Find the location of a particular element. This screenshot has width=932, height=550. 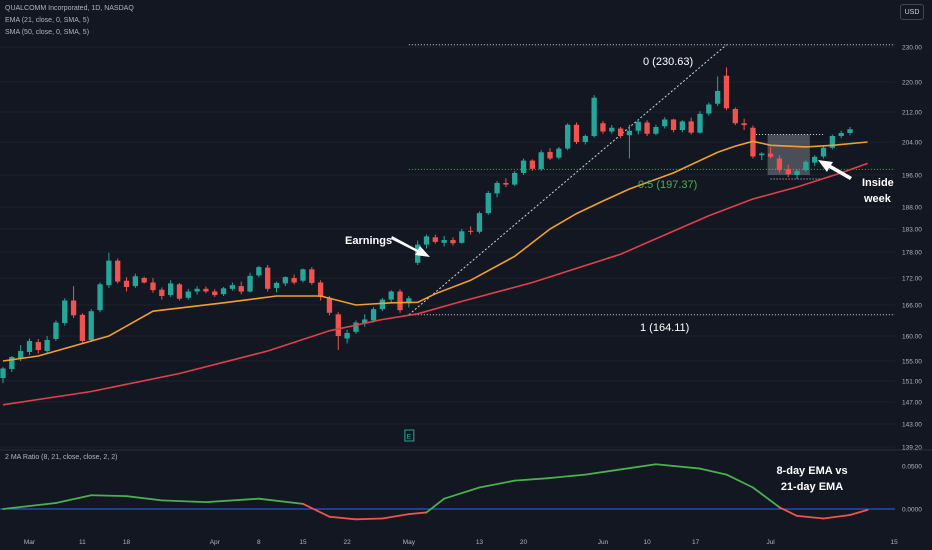

indicator-tick-label: 0.0000 is located at coordinates (912, 510).